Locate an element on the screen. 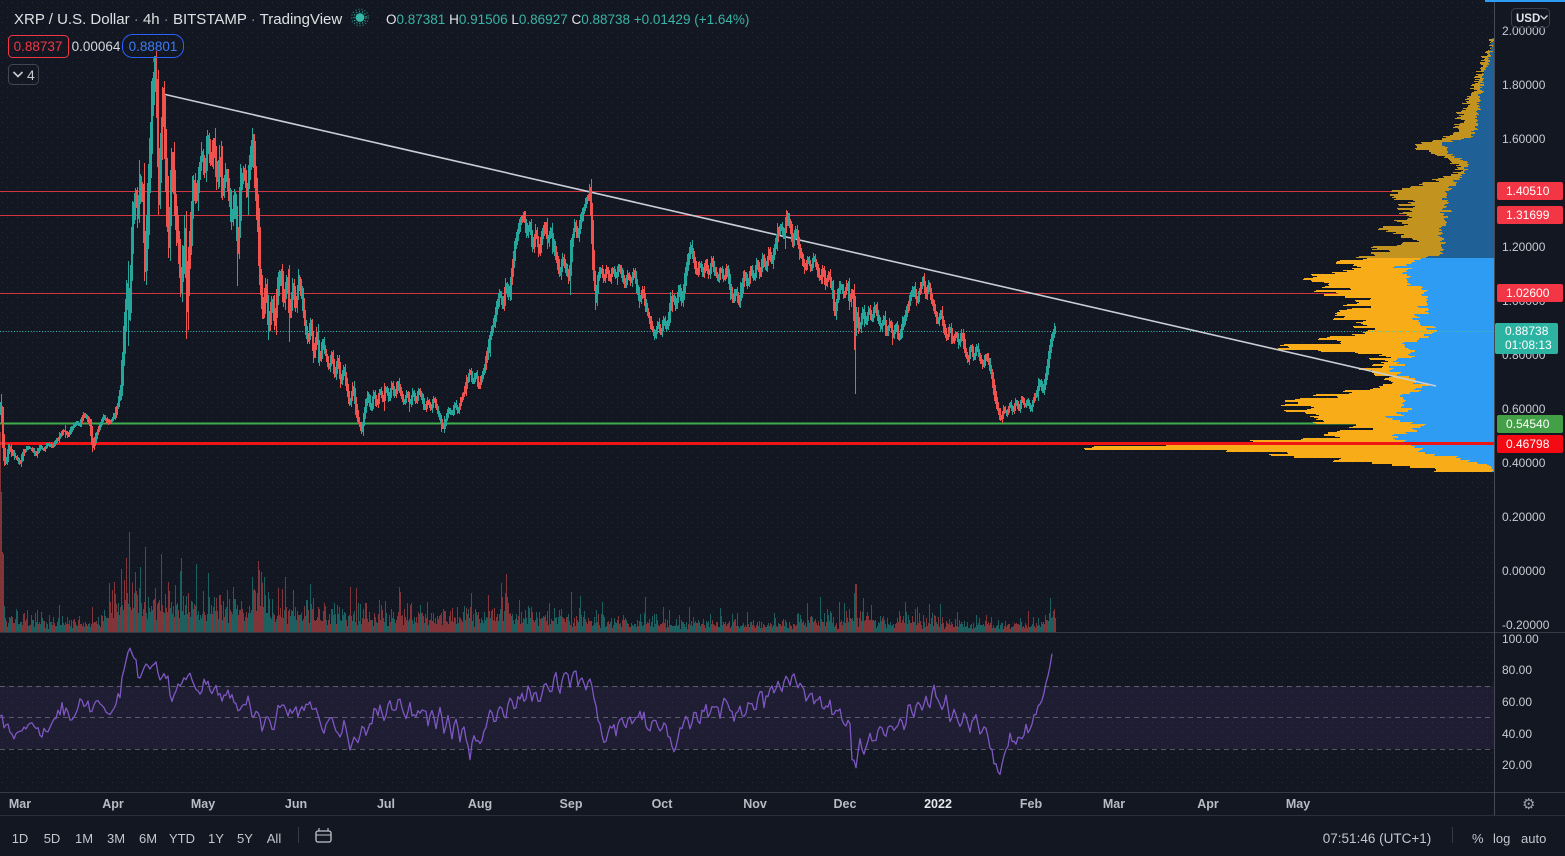 The height and width of the screenshot is (856, 1565). svg-text: Sep is located at coordinates (571, 804).